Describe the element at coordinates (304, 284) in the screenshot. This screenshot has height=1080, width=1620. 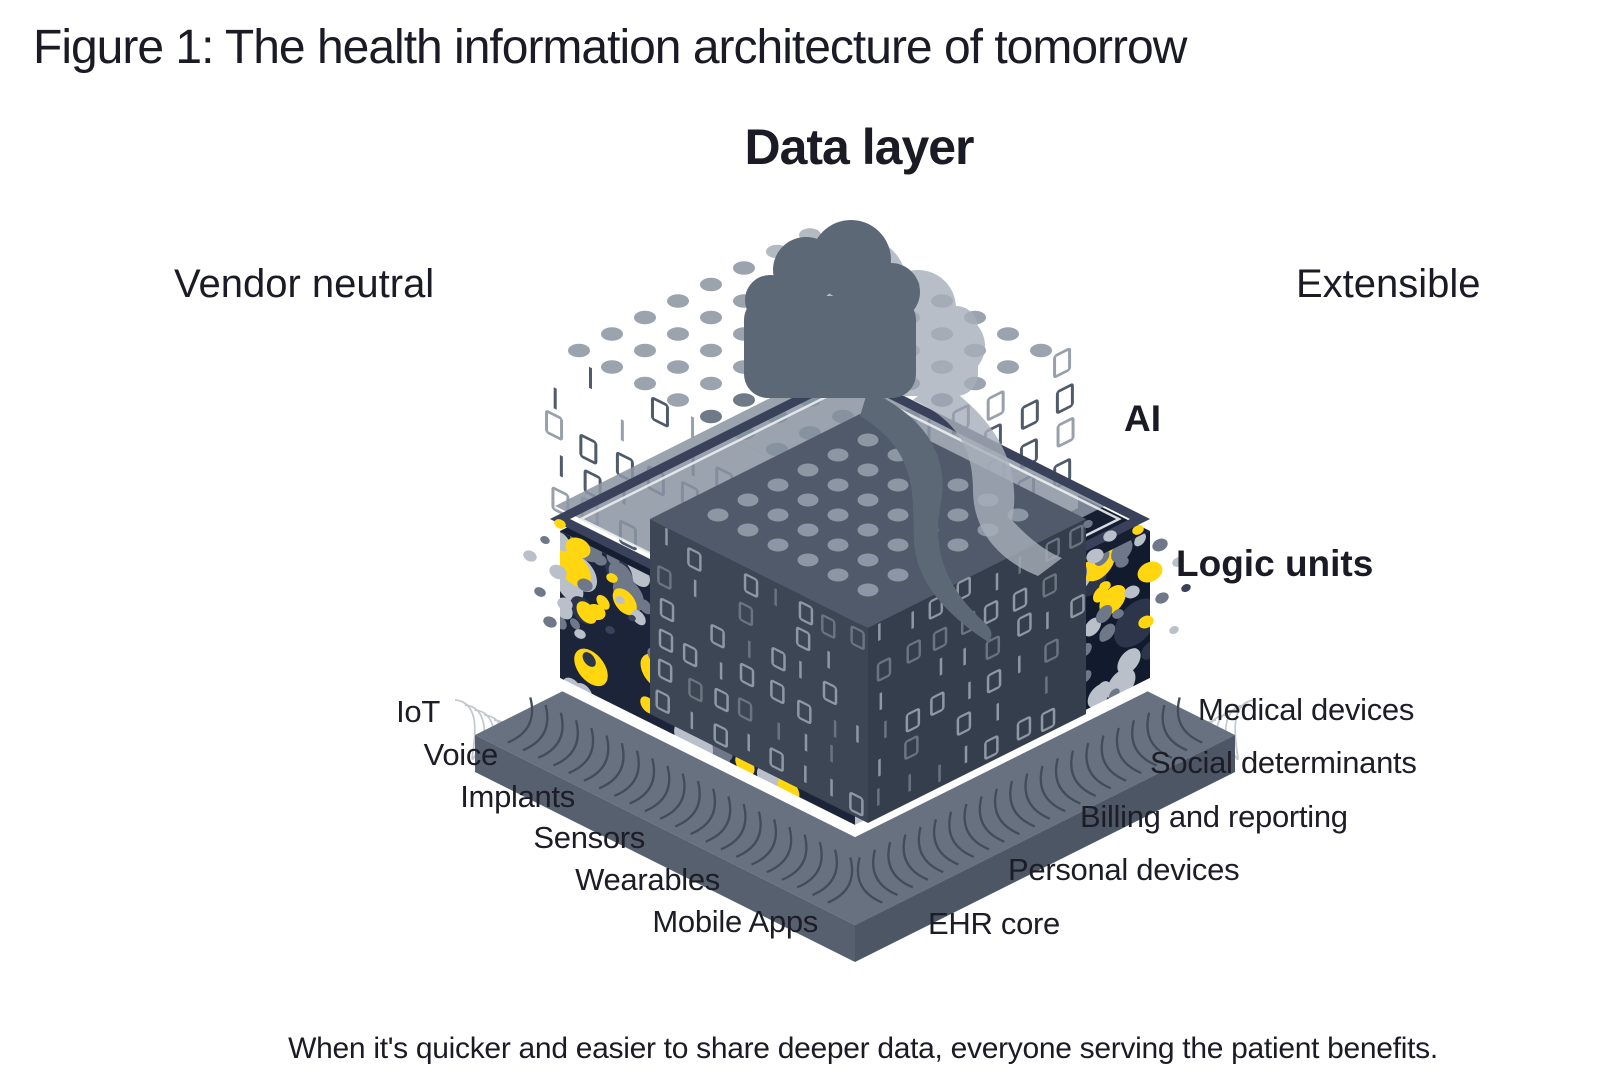
I see `vendor-neutral-label: Vendor neutral` at that location.